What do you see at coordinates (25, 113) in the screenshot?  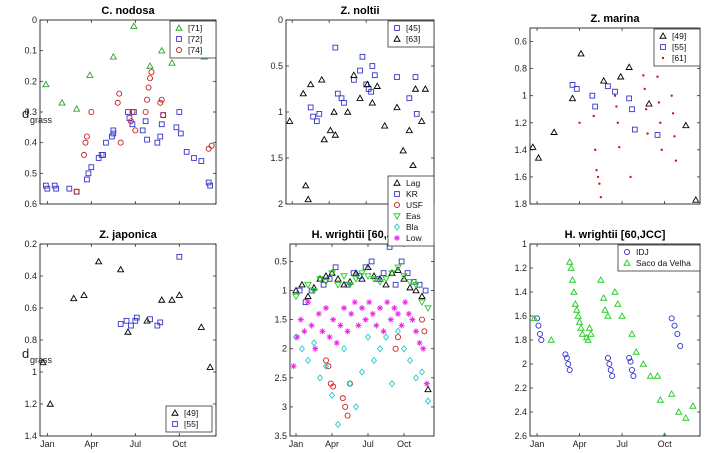 I see `ylabel-top: d` at bounding box center [25, 113].